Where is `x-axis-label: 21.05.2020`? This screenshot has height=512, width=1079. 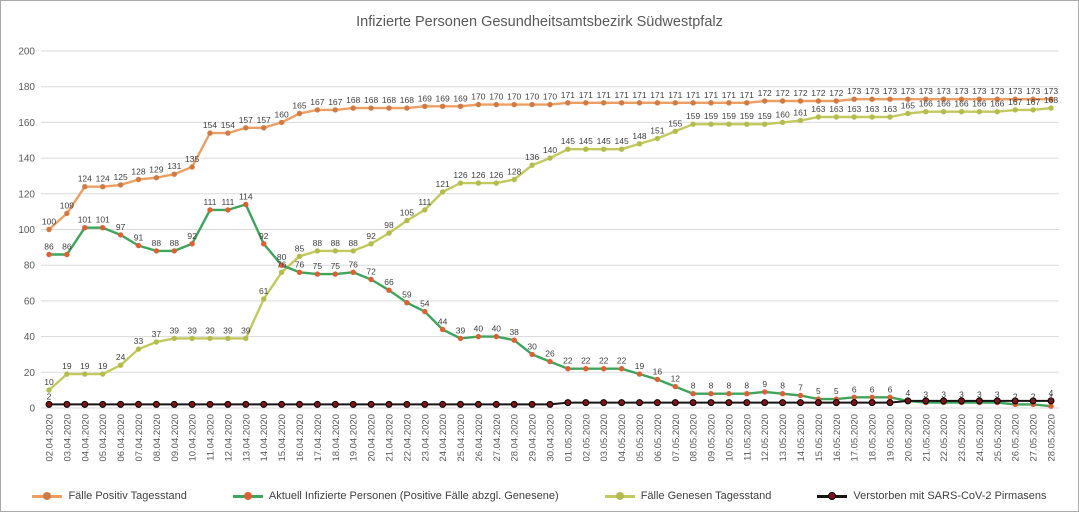
x-axis-label: 21.05.2020 is located at coordinates (926, 438).